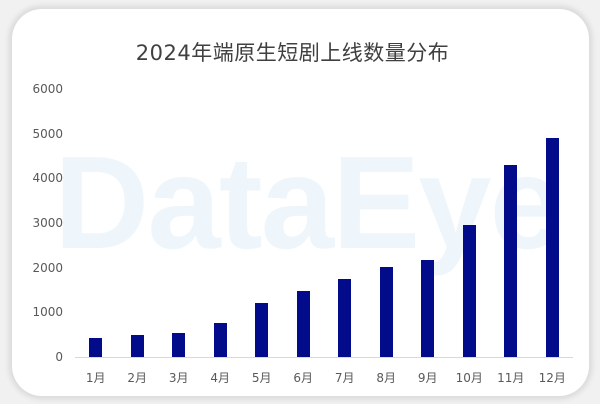 The image size is (600, 404). What do you see at coordinates (47, 223) in the screenshot?
I see `y-tick-label: 3000` at bounding box center [47, 223].